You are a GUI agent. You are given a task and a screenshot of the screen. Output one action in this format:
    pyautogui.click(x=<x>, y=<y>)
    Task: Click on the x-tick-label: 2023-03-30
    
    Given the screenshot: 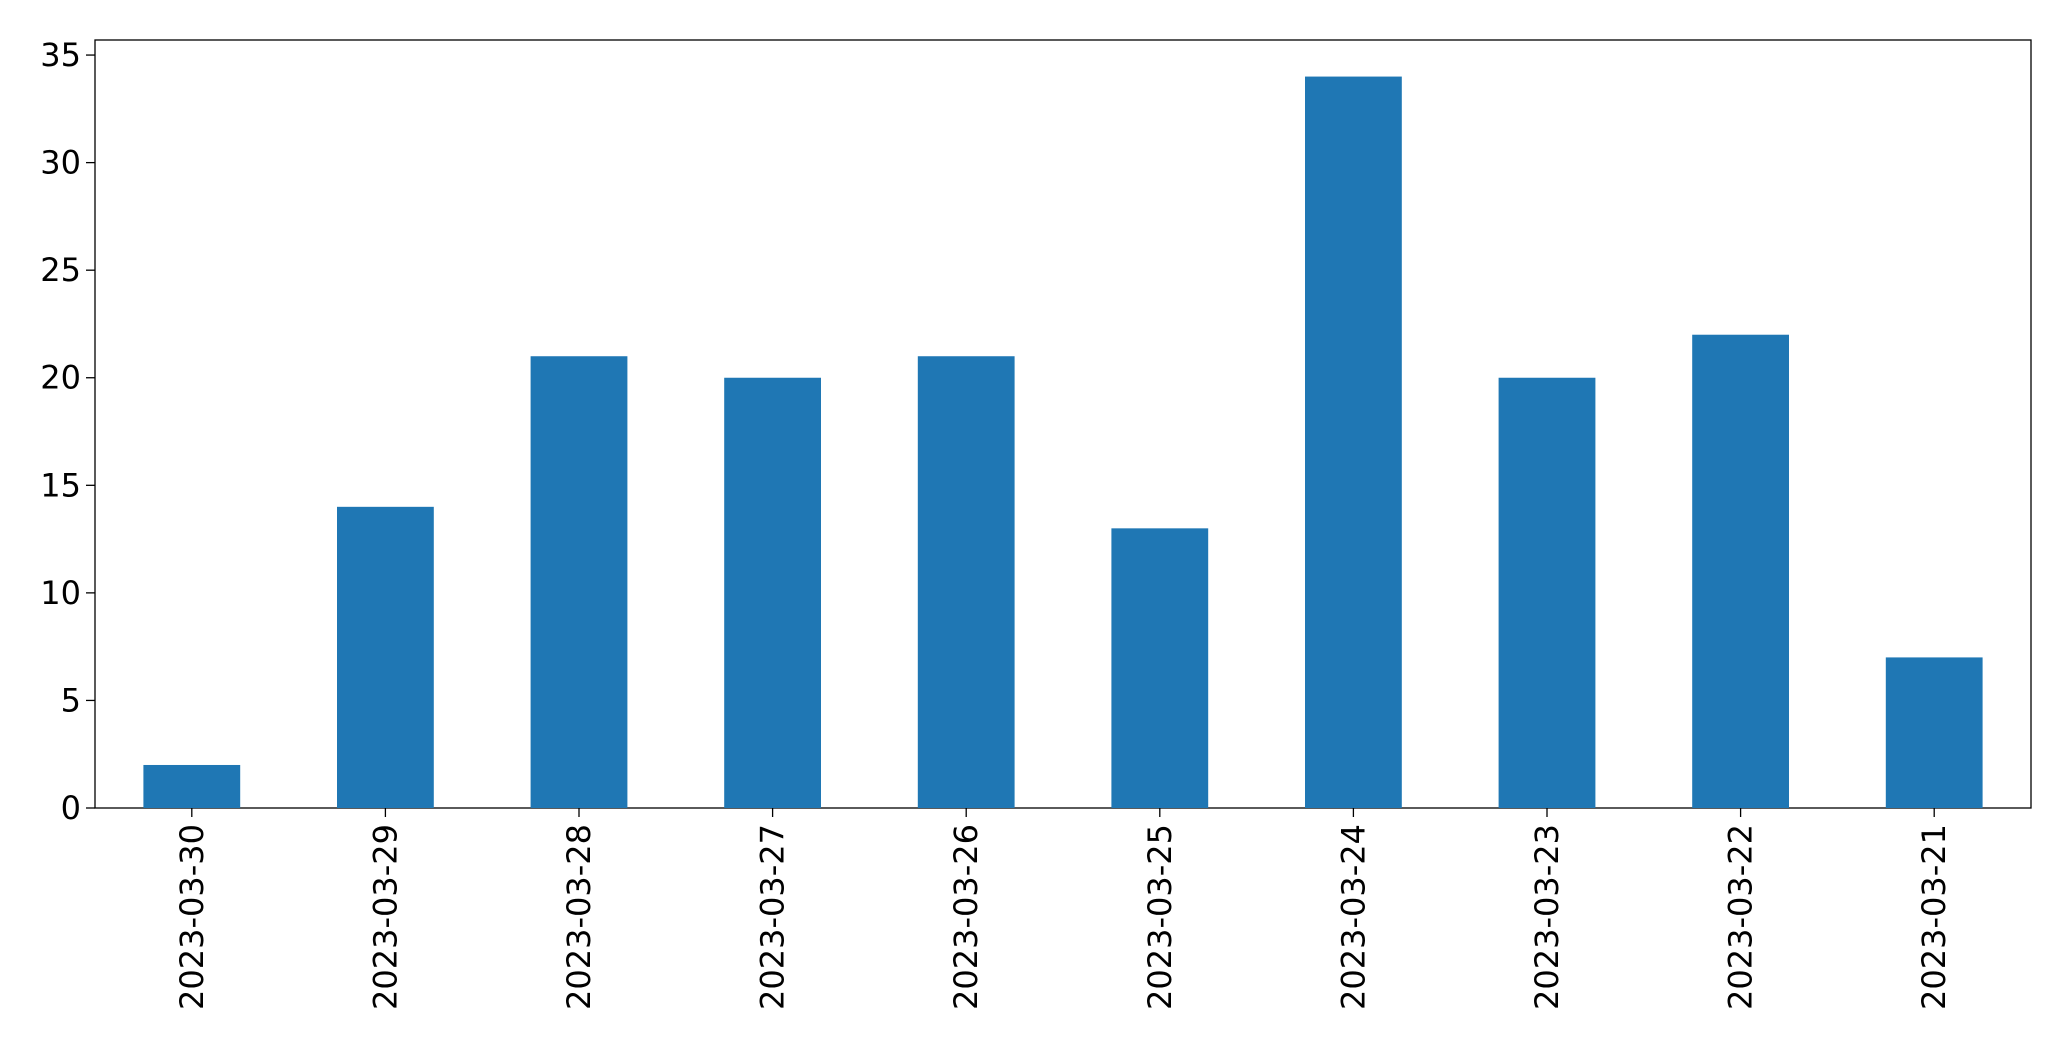 What is the action you would take?
    pyautogui.click(x=192, y=917)
    